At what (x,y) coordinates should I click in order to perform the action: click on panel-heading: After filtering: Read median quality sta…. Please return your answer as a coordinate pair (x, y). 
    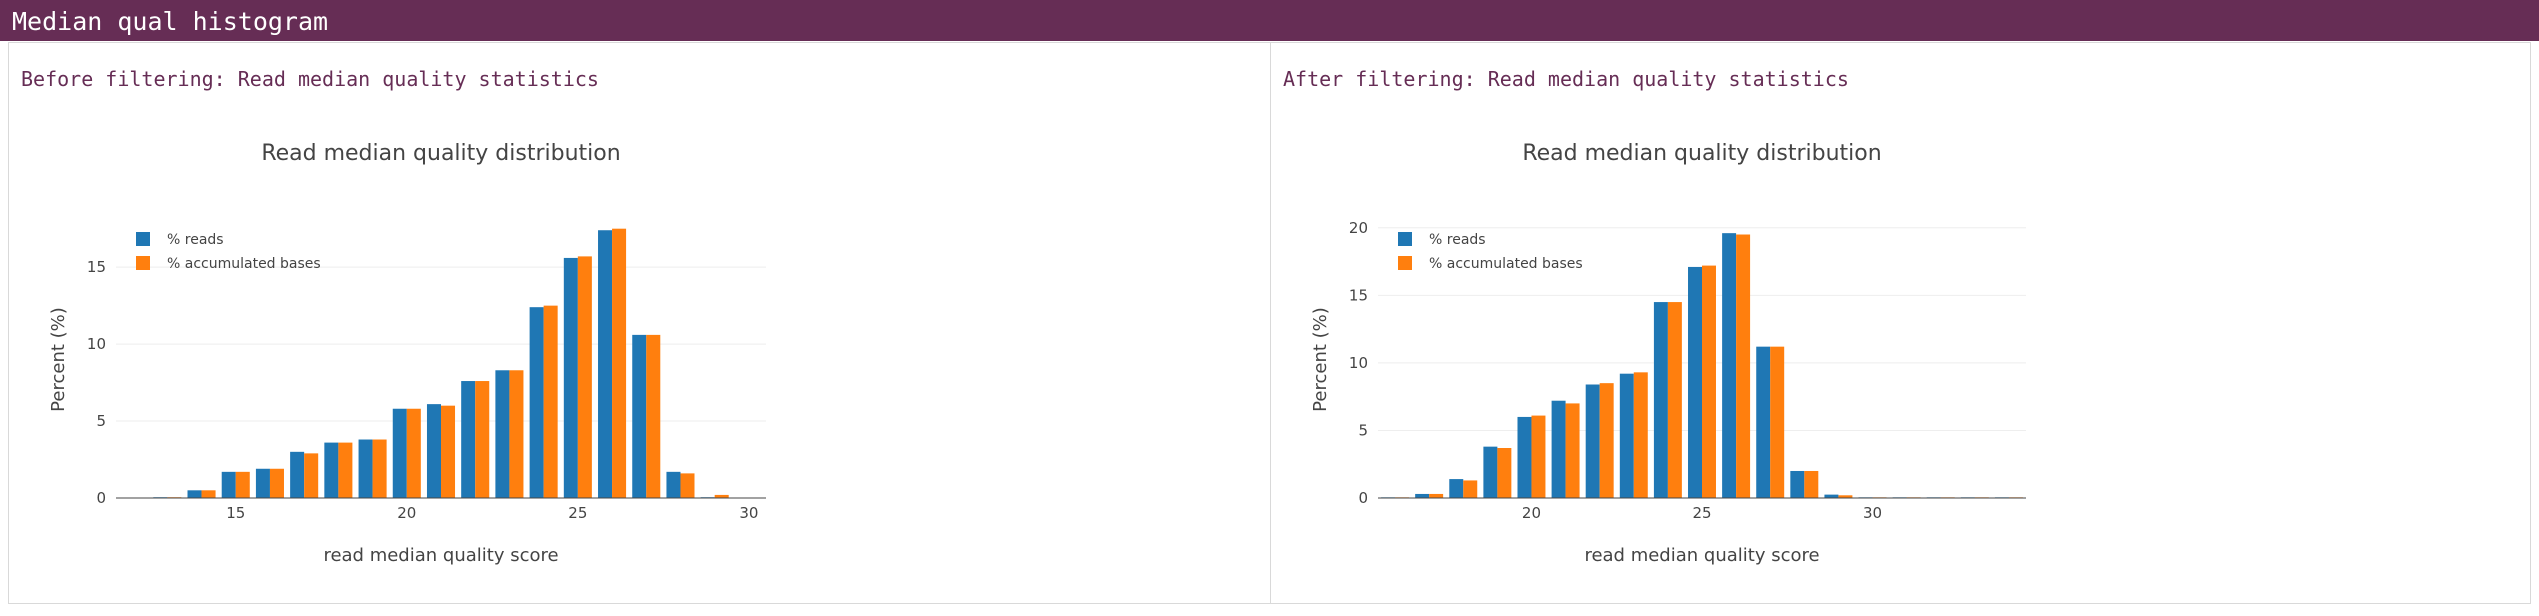
    Looking at the image, I should click on (1566, 79).